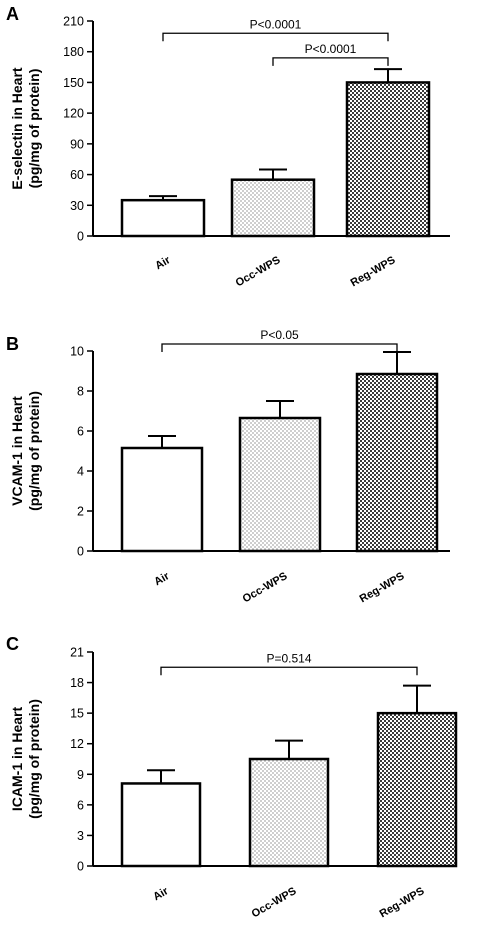 The image size is (484, 930). I want to click on y-axis-label-line: E-selectin in Heart, so click(17, 128).